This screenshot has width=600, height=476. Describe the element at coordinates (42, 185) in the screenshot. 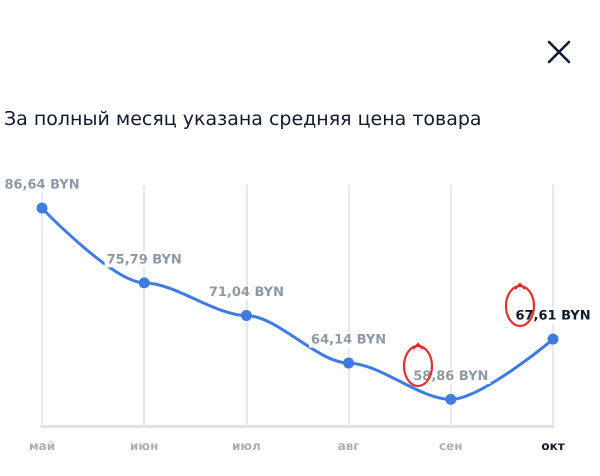

I see `data-label: 86,64 BYN` at that location.